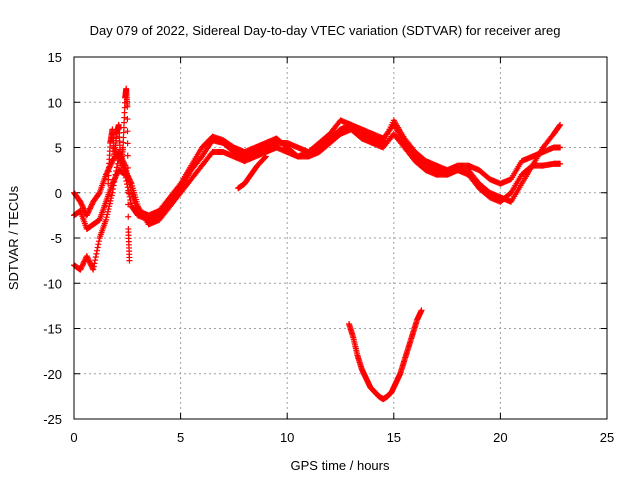  I want to click on y-tick-label: 10, so click(55, 102).